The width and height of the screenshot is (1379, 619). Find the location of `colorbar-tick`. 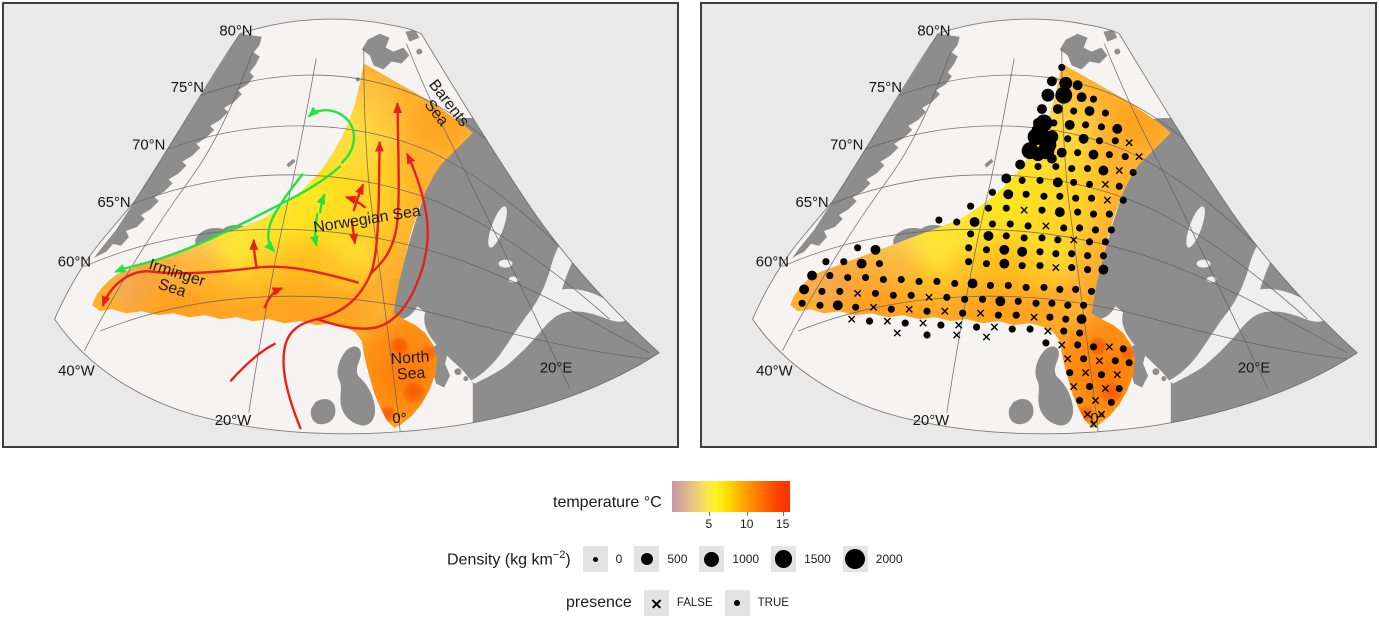

colorbar-tick is located at coordinates (709, 514).